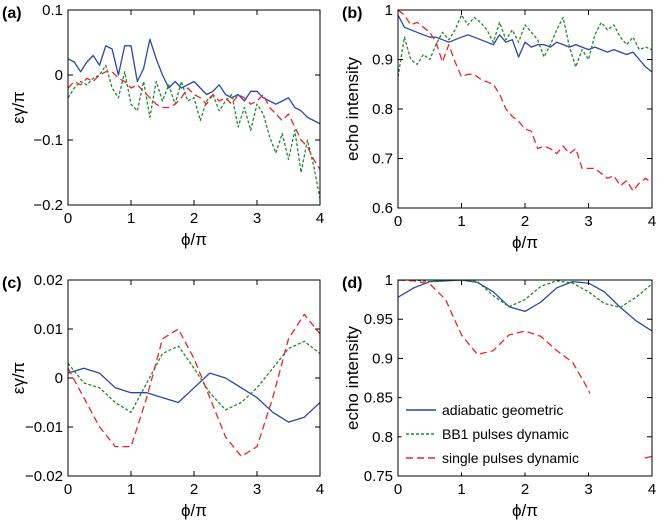 Image resolution: width=672 pixels, height=528 pixels. I want to click on panel-label: (a), so click(12, 13).